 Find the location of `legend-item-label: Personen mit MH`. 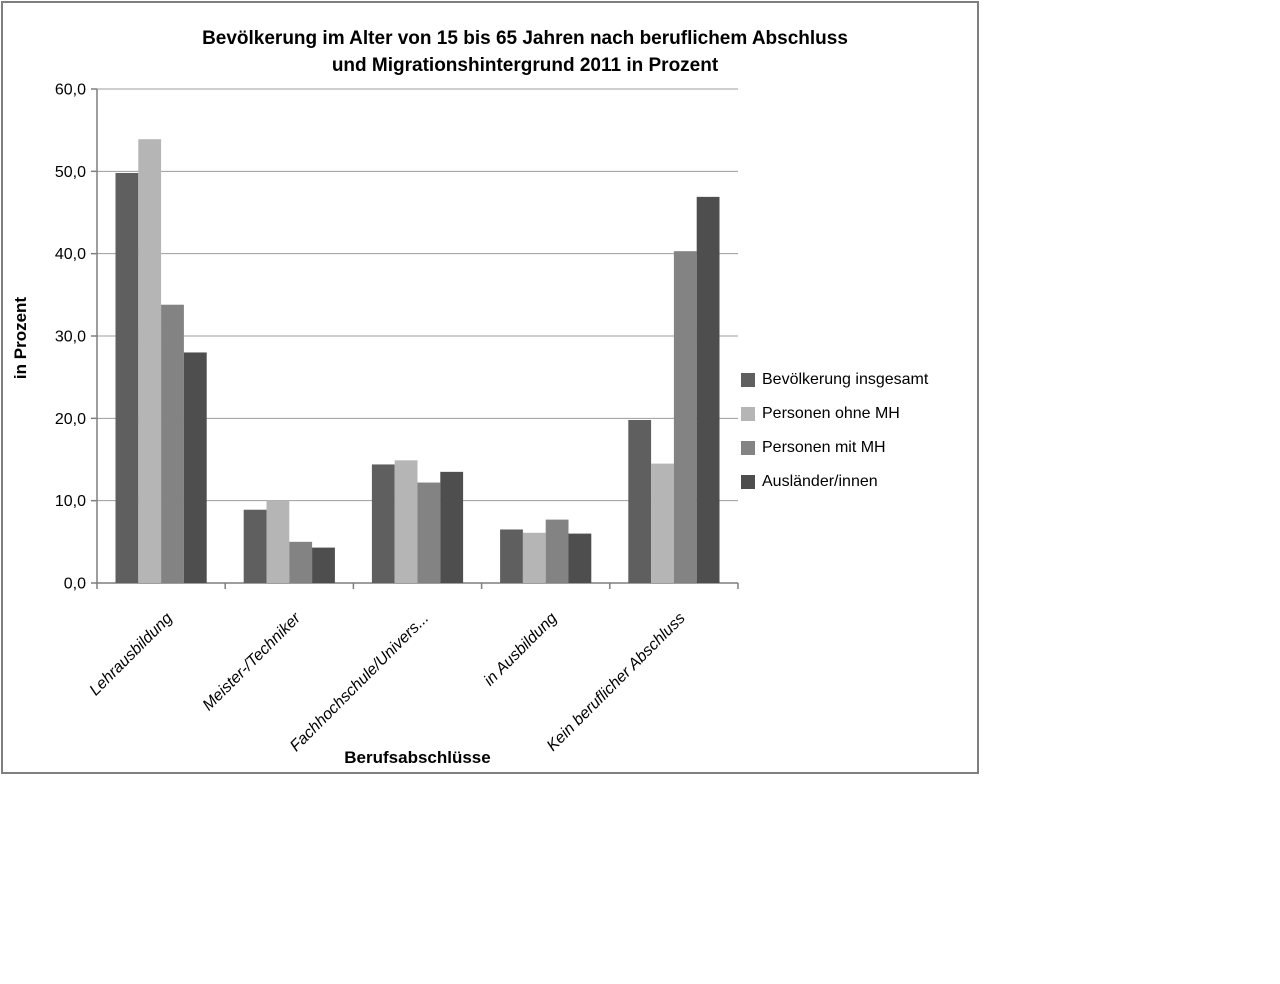

legend-item-label: Personen mit MH is located at coordinates (824, 447).